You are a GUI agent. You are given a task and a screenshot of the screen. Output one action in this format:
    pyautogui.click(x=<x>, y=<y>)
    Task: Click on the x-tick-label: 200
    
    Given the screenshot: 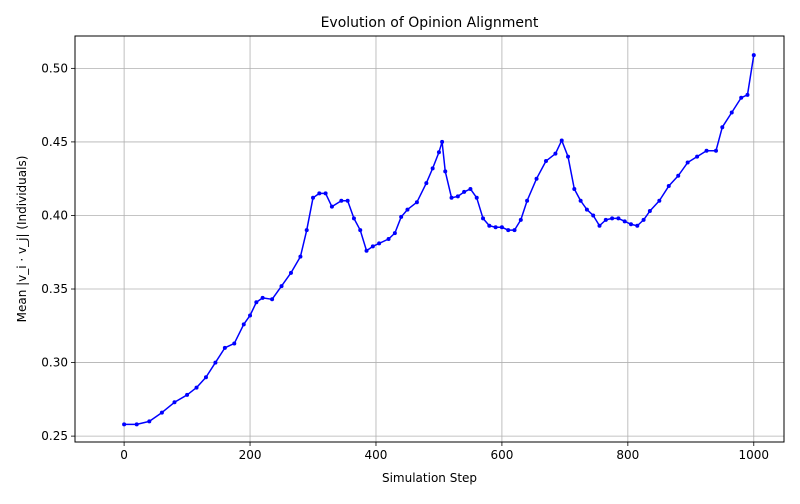 What is the action you would take?
    pyautogui.click(x=250, y=455)
    